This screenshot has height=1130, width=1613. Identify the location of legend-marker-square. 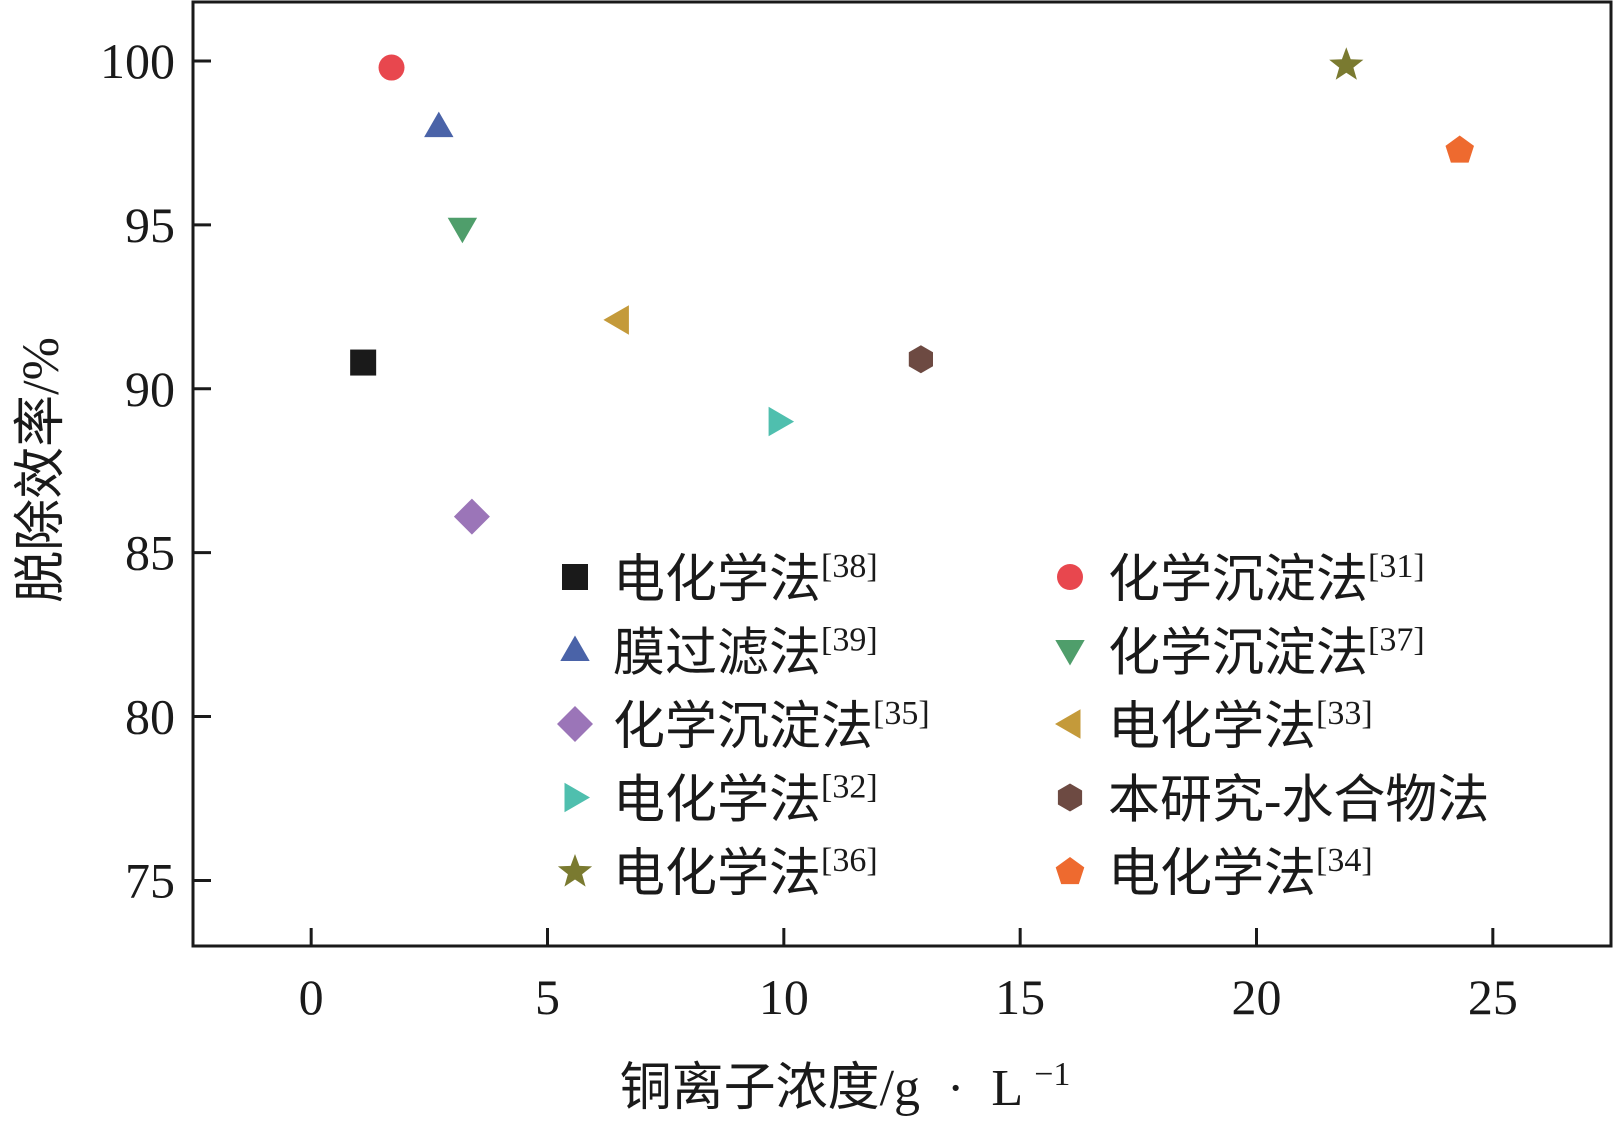
(575, 577).